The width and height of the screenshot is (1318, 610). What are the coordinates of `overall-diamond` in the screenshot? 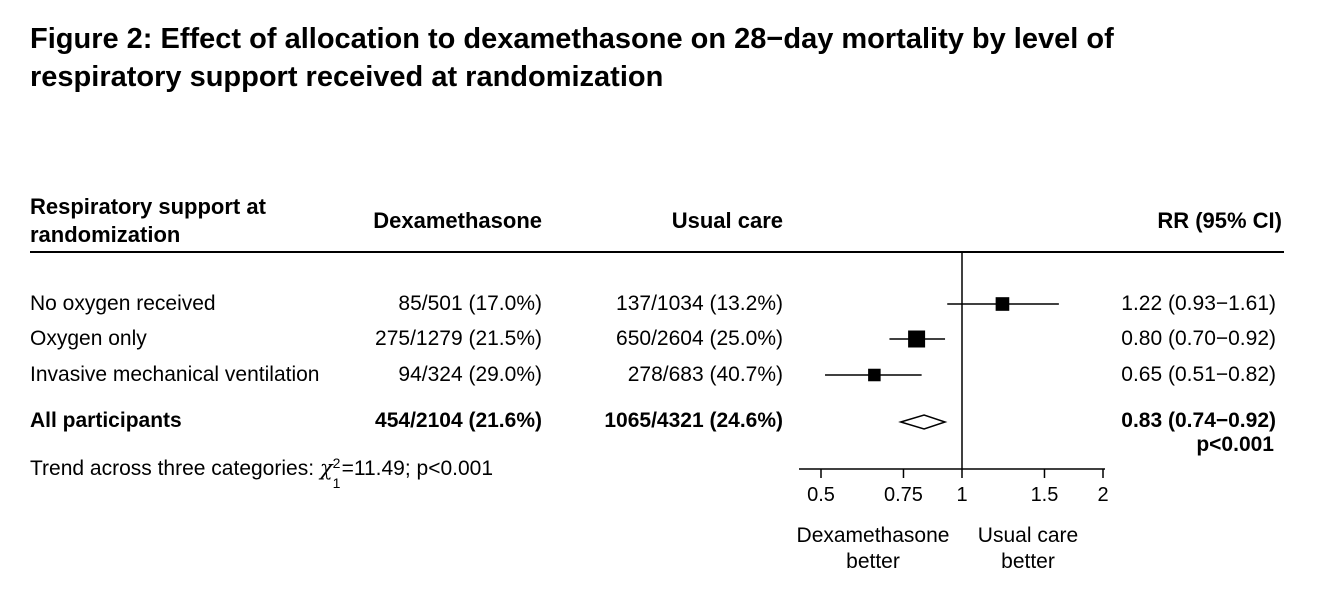 It's located at (923, 422).